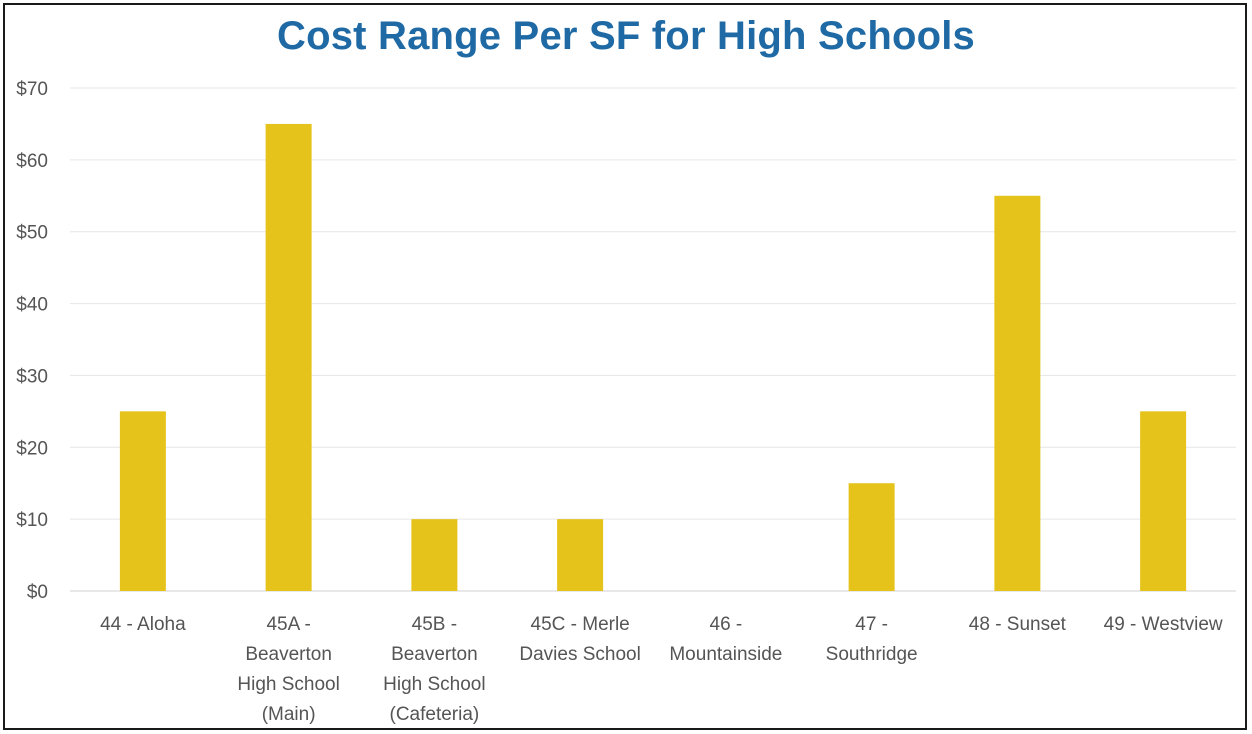  What do you see at coordinates (579, 639) in the screenshot?
I see `x-category-label: 45C - Merle Davies School` at bounding box center [579, 639].